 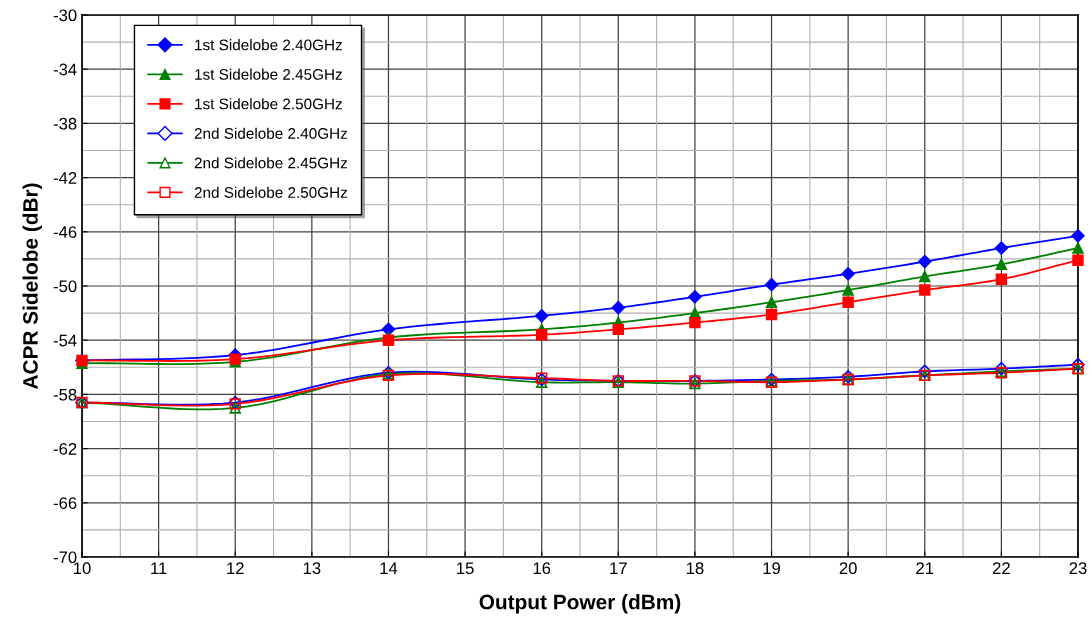 I want to click on x-tick-label: 15, so click(x=465, y=568).